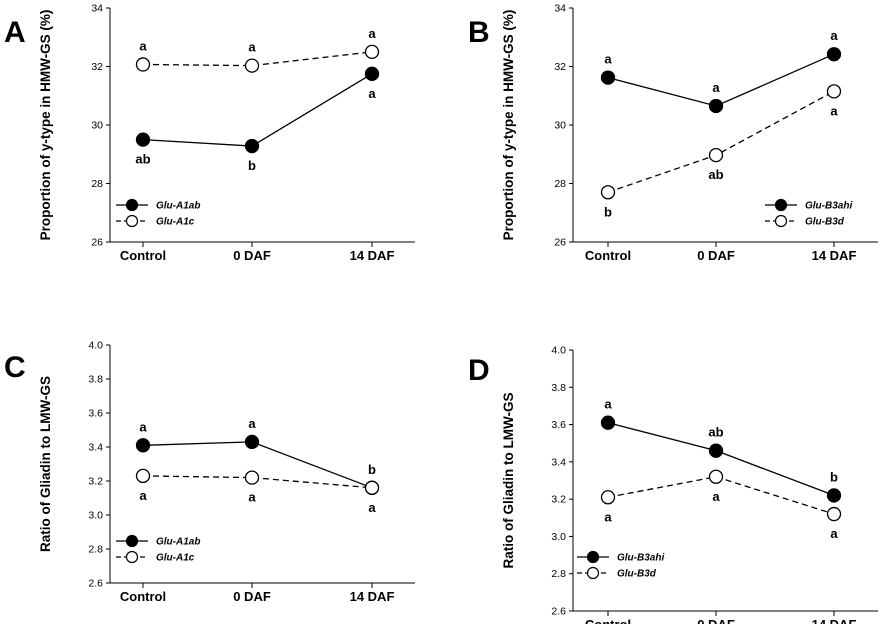 This screenshot has height=624, width=887. What do you see at coordinates (15, 32) in the screenshot?
I see `panel-letter: A` at bounding box center [15, 32].